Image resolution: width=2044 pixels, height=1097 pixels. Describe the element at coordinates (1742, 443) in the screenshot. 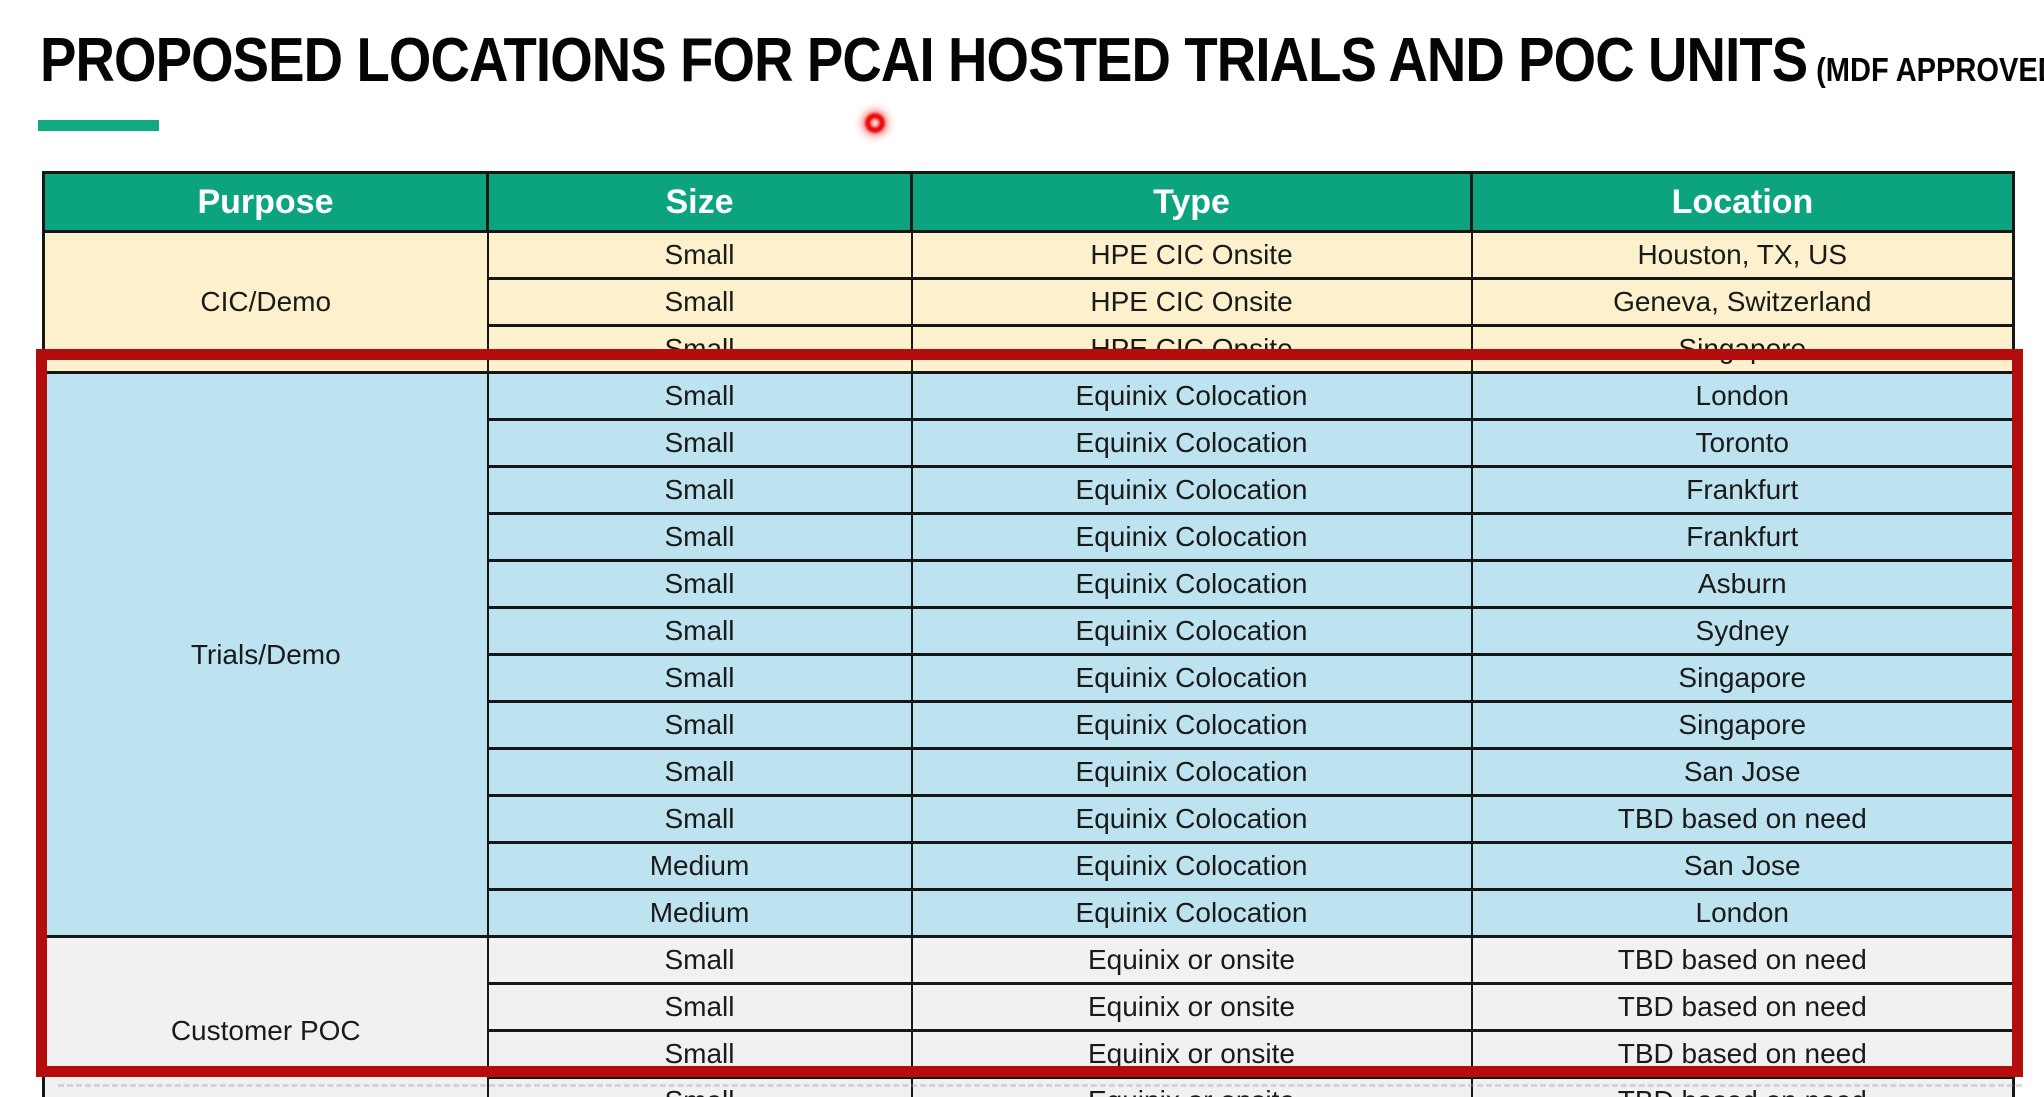

I see `cell-location: Toronto` at that location.